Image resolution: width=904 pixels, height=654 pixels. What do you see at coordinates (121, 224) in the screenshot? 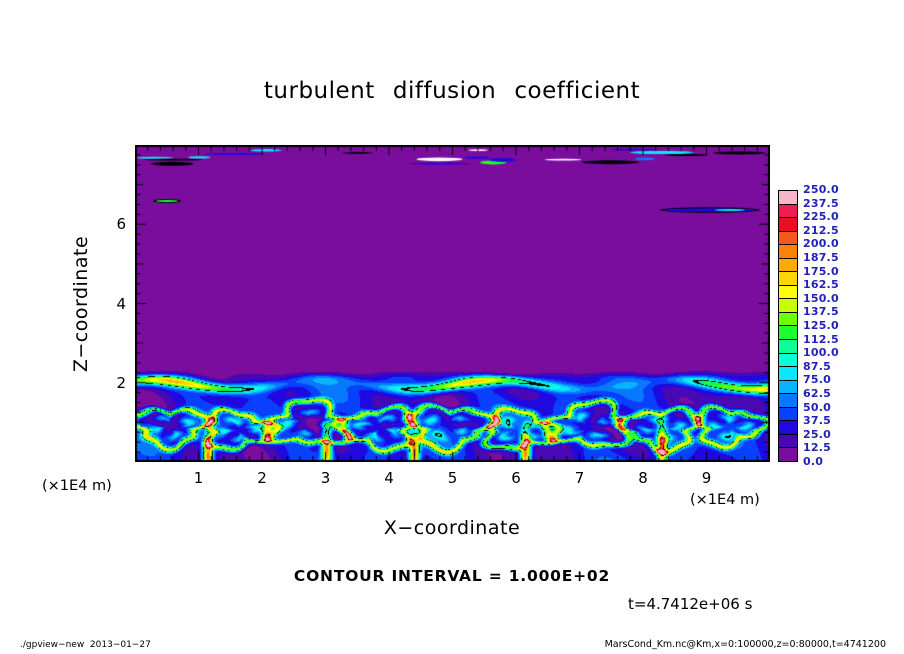
I see `z-tick-label: 6` at bounding box center [121, 224].